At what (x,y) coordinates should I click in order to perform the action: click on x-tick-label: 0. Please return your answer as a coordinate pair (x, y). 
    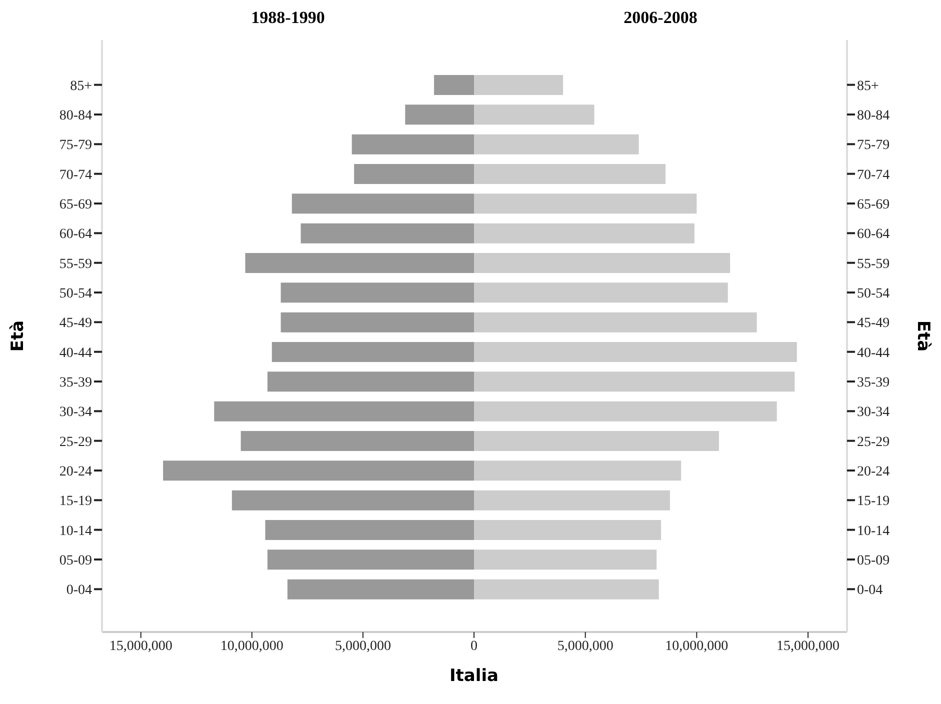
    Looking at the image, I should click on (474, 646).